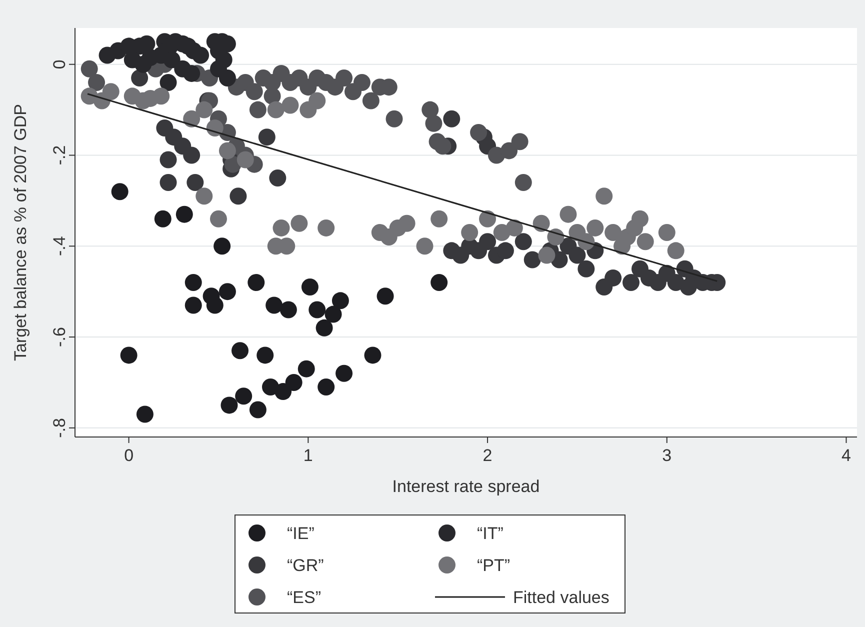  I want to click on y-tick-label: -.2, so click(59, 155).